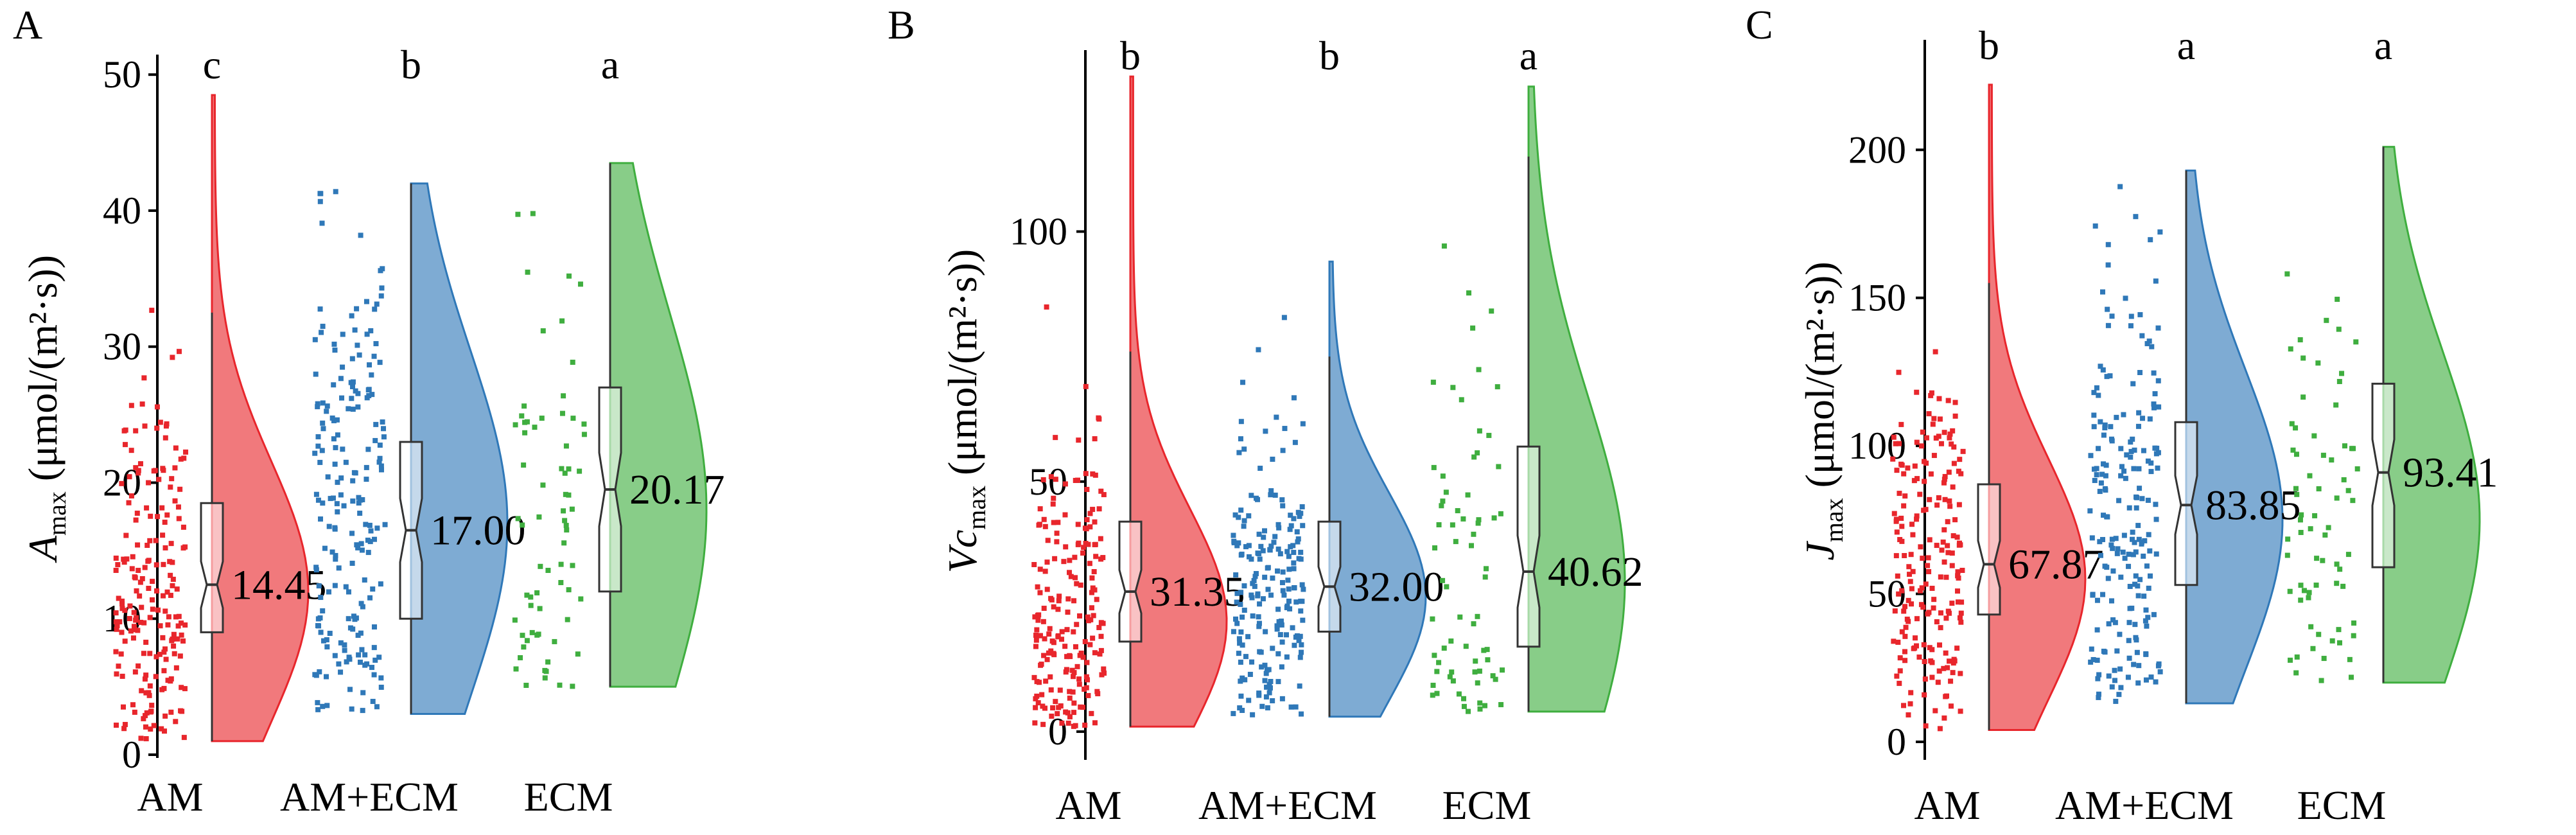  What do you see at coordinates (1529, 546) in the screenshot?
I see `box-ECM` at bounding box center [1529, 546].